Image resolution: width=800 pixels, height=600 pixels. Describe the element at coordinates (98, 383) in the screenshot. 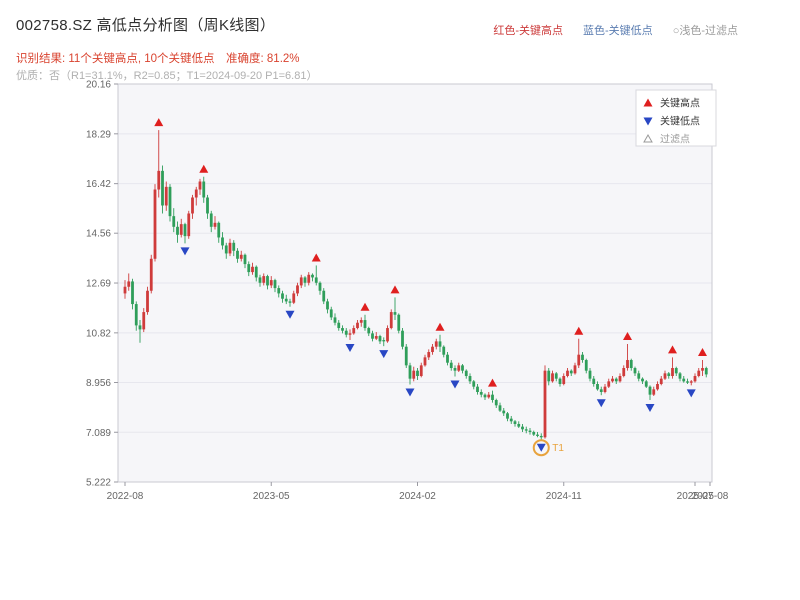

I see `svg-text: 8.956` at that location.